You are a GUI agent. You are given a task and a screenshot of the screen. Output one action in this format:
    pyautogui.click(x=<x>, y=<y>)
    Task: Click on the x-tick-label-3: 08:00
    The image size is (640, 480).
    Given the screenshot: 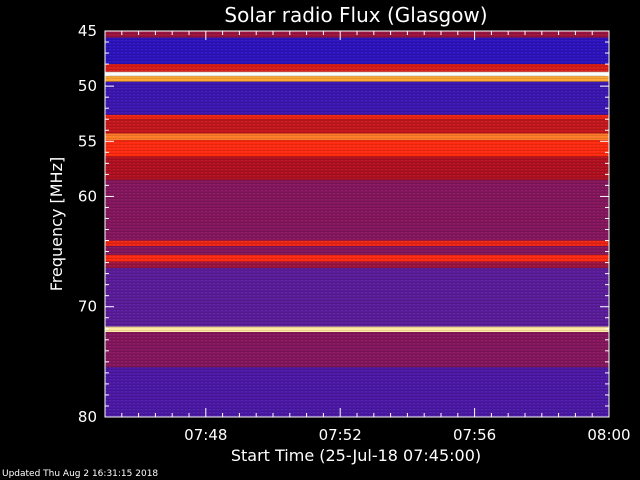 What is the action you would take?
    pyautogui.click(x=608, y=435)
    